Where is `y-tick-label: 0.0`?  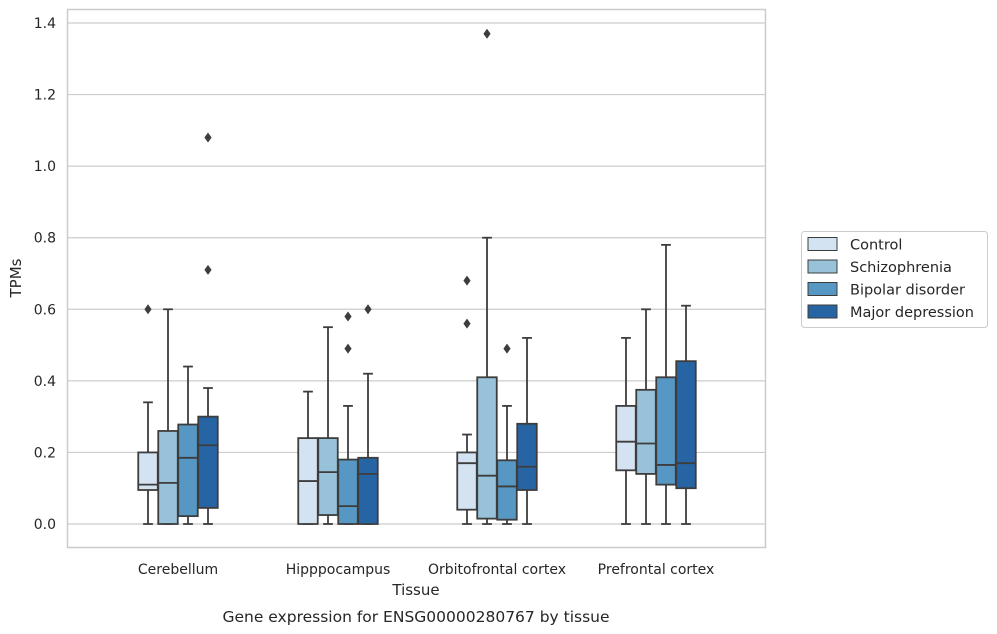
y-tick-label: 0.0 is located at coordinates (45, 525).